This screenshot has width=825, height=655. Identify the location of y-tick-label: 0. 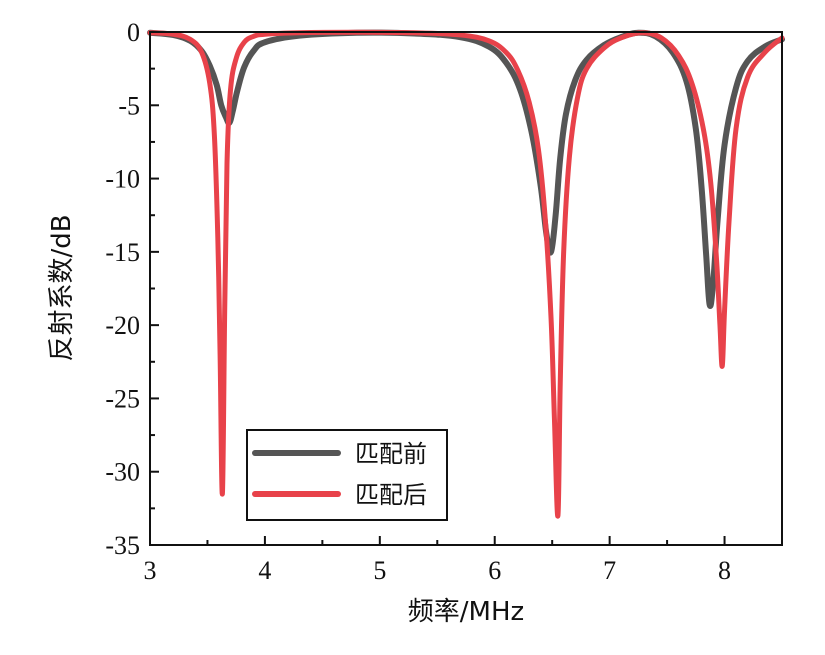
(133, 32).